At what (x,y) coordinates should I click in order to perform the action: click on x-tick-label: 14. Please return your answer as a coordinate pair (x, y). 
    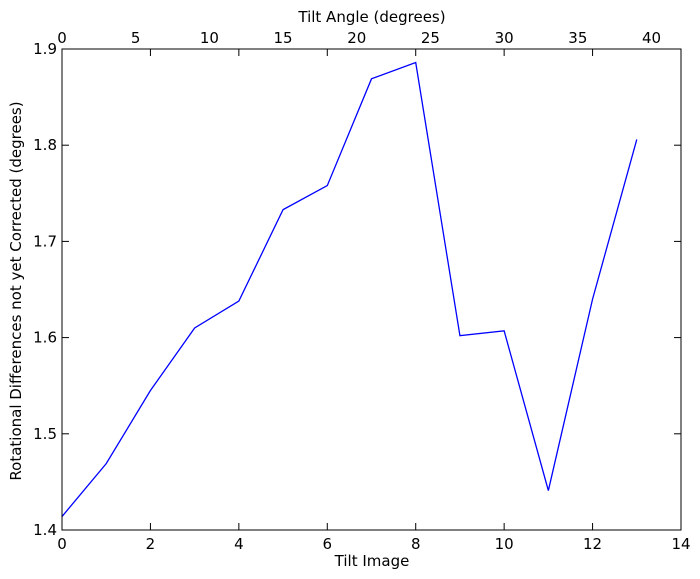
    Looking at the image, I should click on (680, 544).